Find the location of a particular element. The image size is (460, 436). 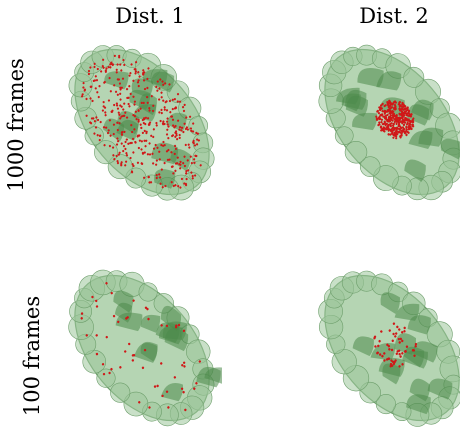

protein-surface-image is located at coordinates (389, 348).